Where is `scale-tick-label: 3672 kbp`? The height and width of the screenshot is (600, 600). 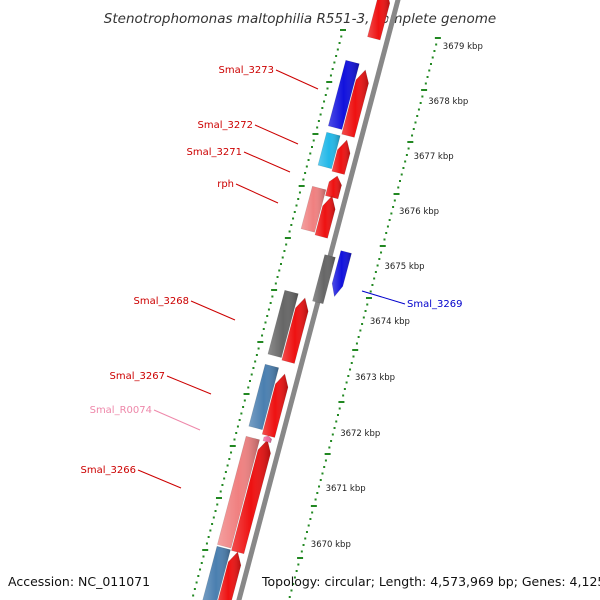 scale-tick-label: 3672 kbp is located at coordinates (360, 434).